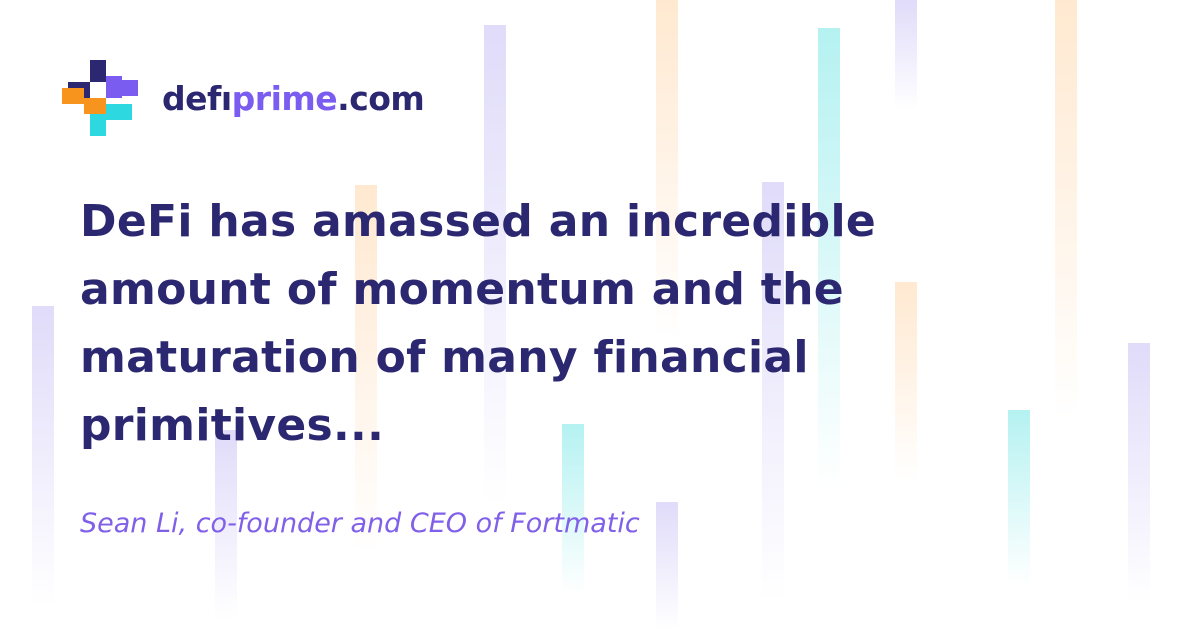  I want to click on brand-name-prefix: defı, so click(197, 98).